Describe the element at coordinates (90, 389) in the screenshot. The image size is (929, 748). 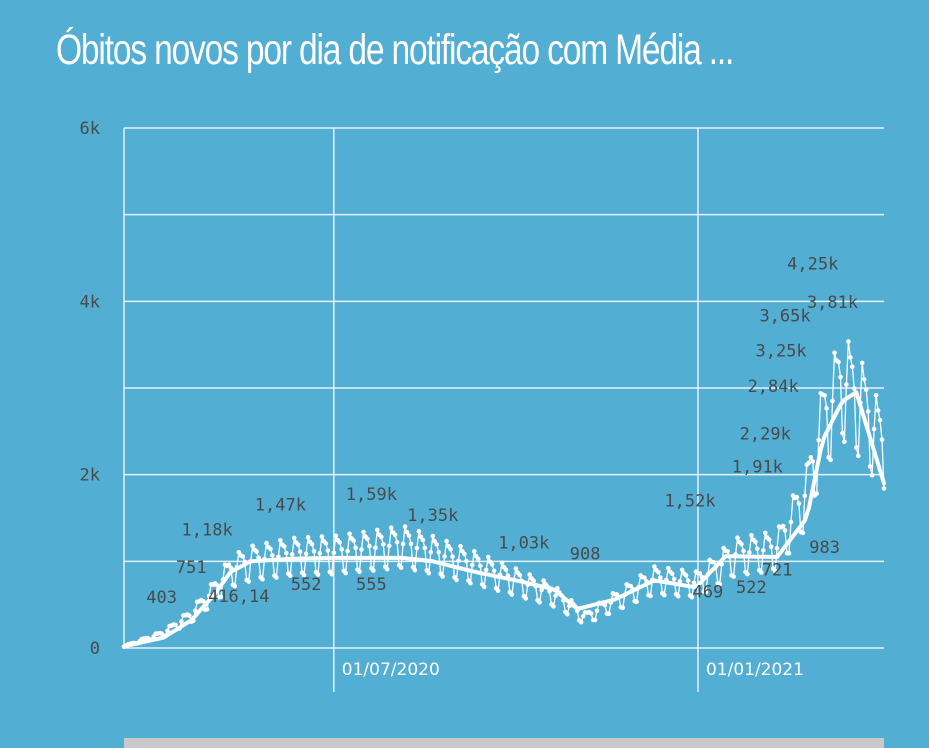
I see `y-axis-ticks: 0 2k 4k 6k` at that location.